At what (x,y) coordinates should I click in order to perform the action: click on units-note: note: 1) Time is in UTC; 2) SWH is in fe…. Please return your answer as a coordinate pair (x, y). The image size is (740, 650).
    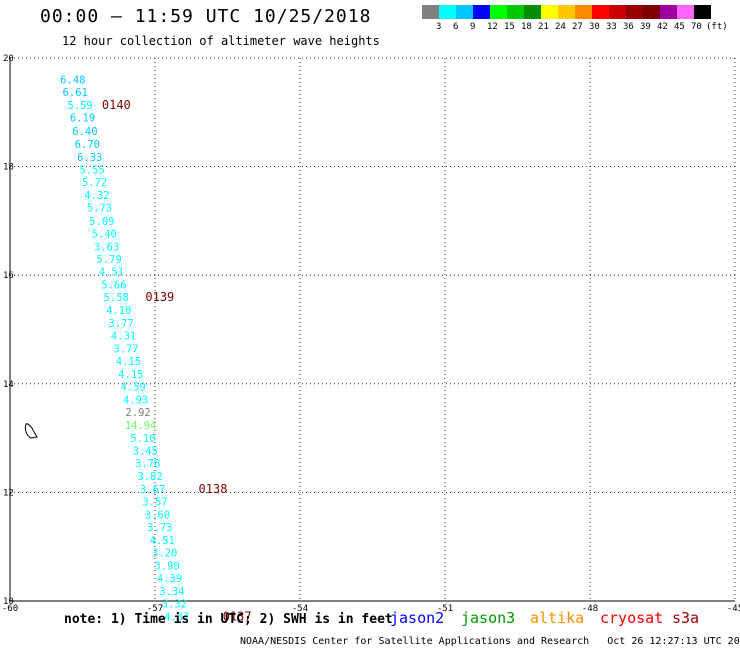
    Looking at the image, I should click on (228, 619).